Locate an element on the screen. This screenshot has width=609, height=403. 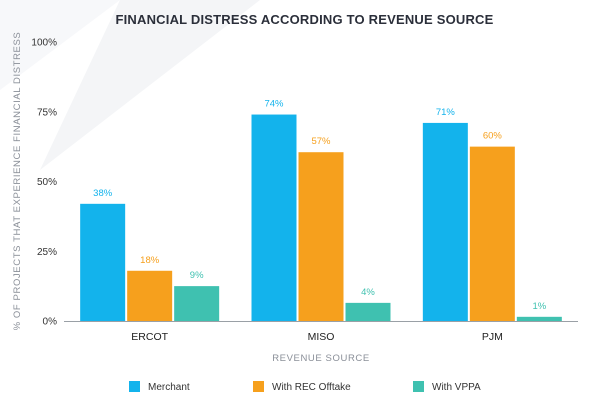
legend-label: With REC Offtake is located at coordinates (311, 387).